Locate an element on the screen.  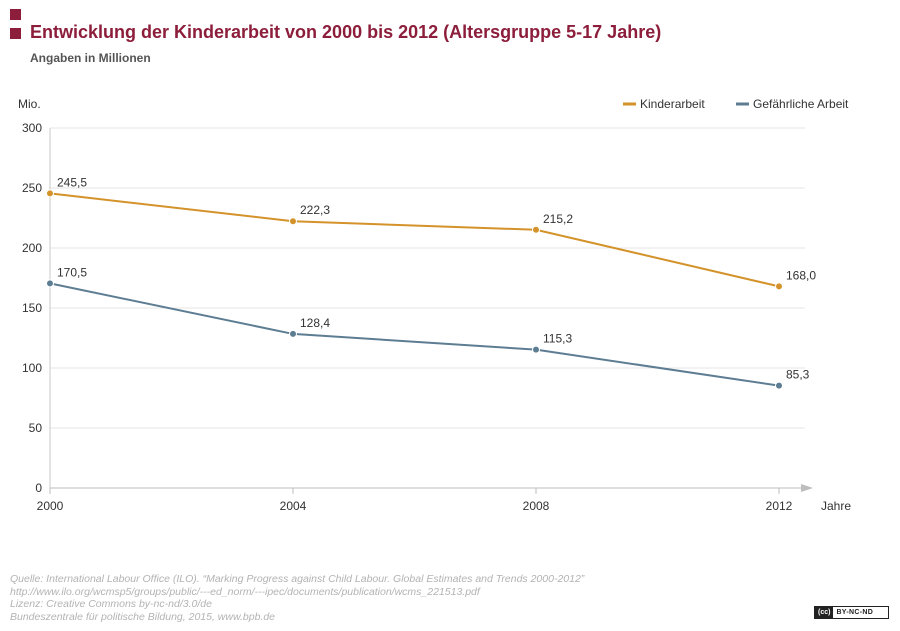
x-tick-label: 2008 is located at coordinates (536, 506).